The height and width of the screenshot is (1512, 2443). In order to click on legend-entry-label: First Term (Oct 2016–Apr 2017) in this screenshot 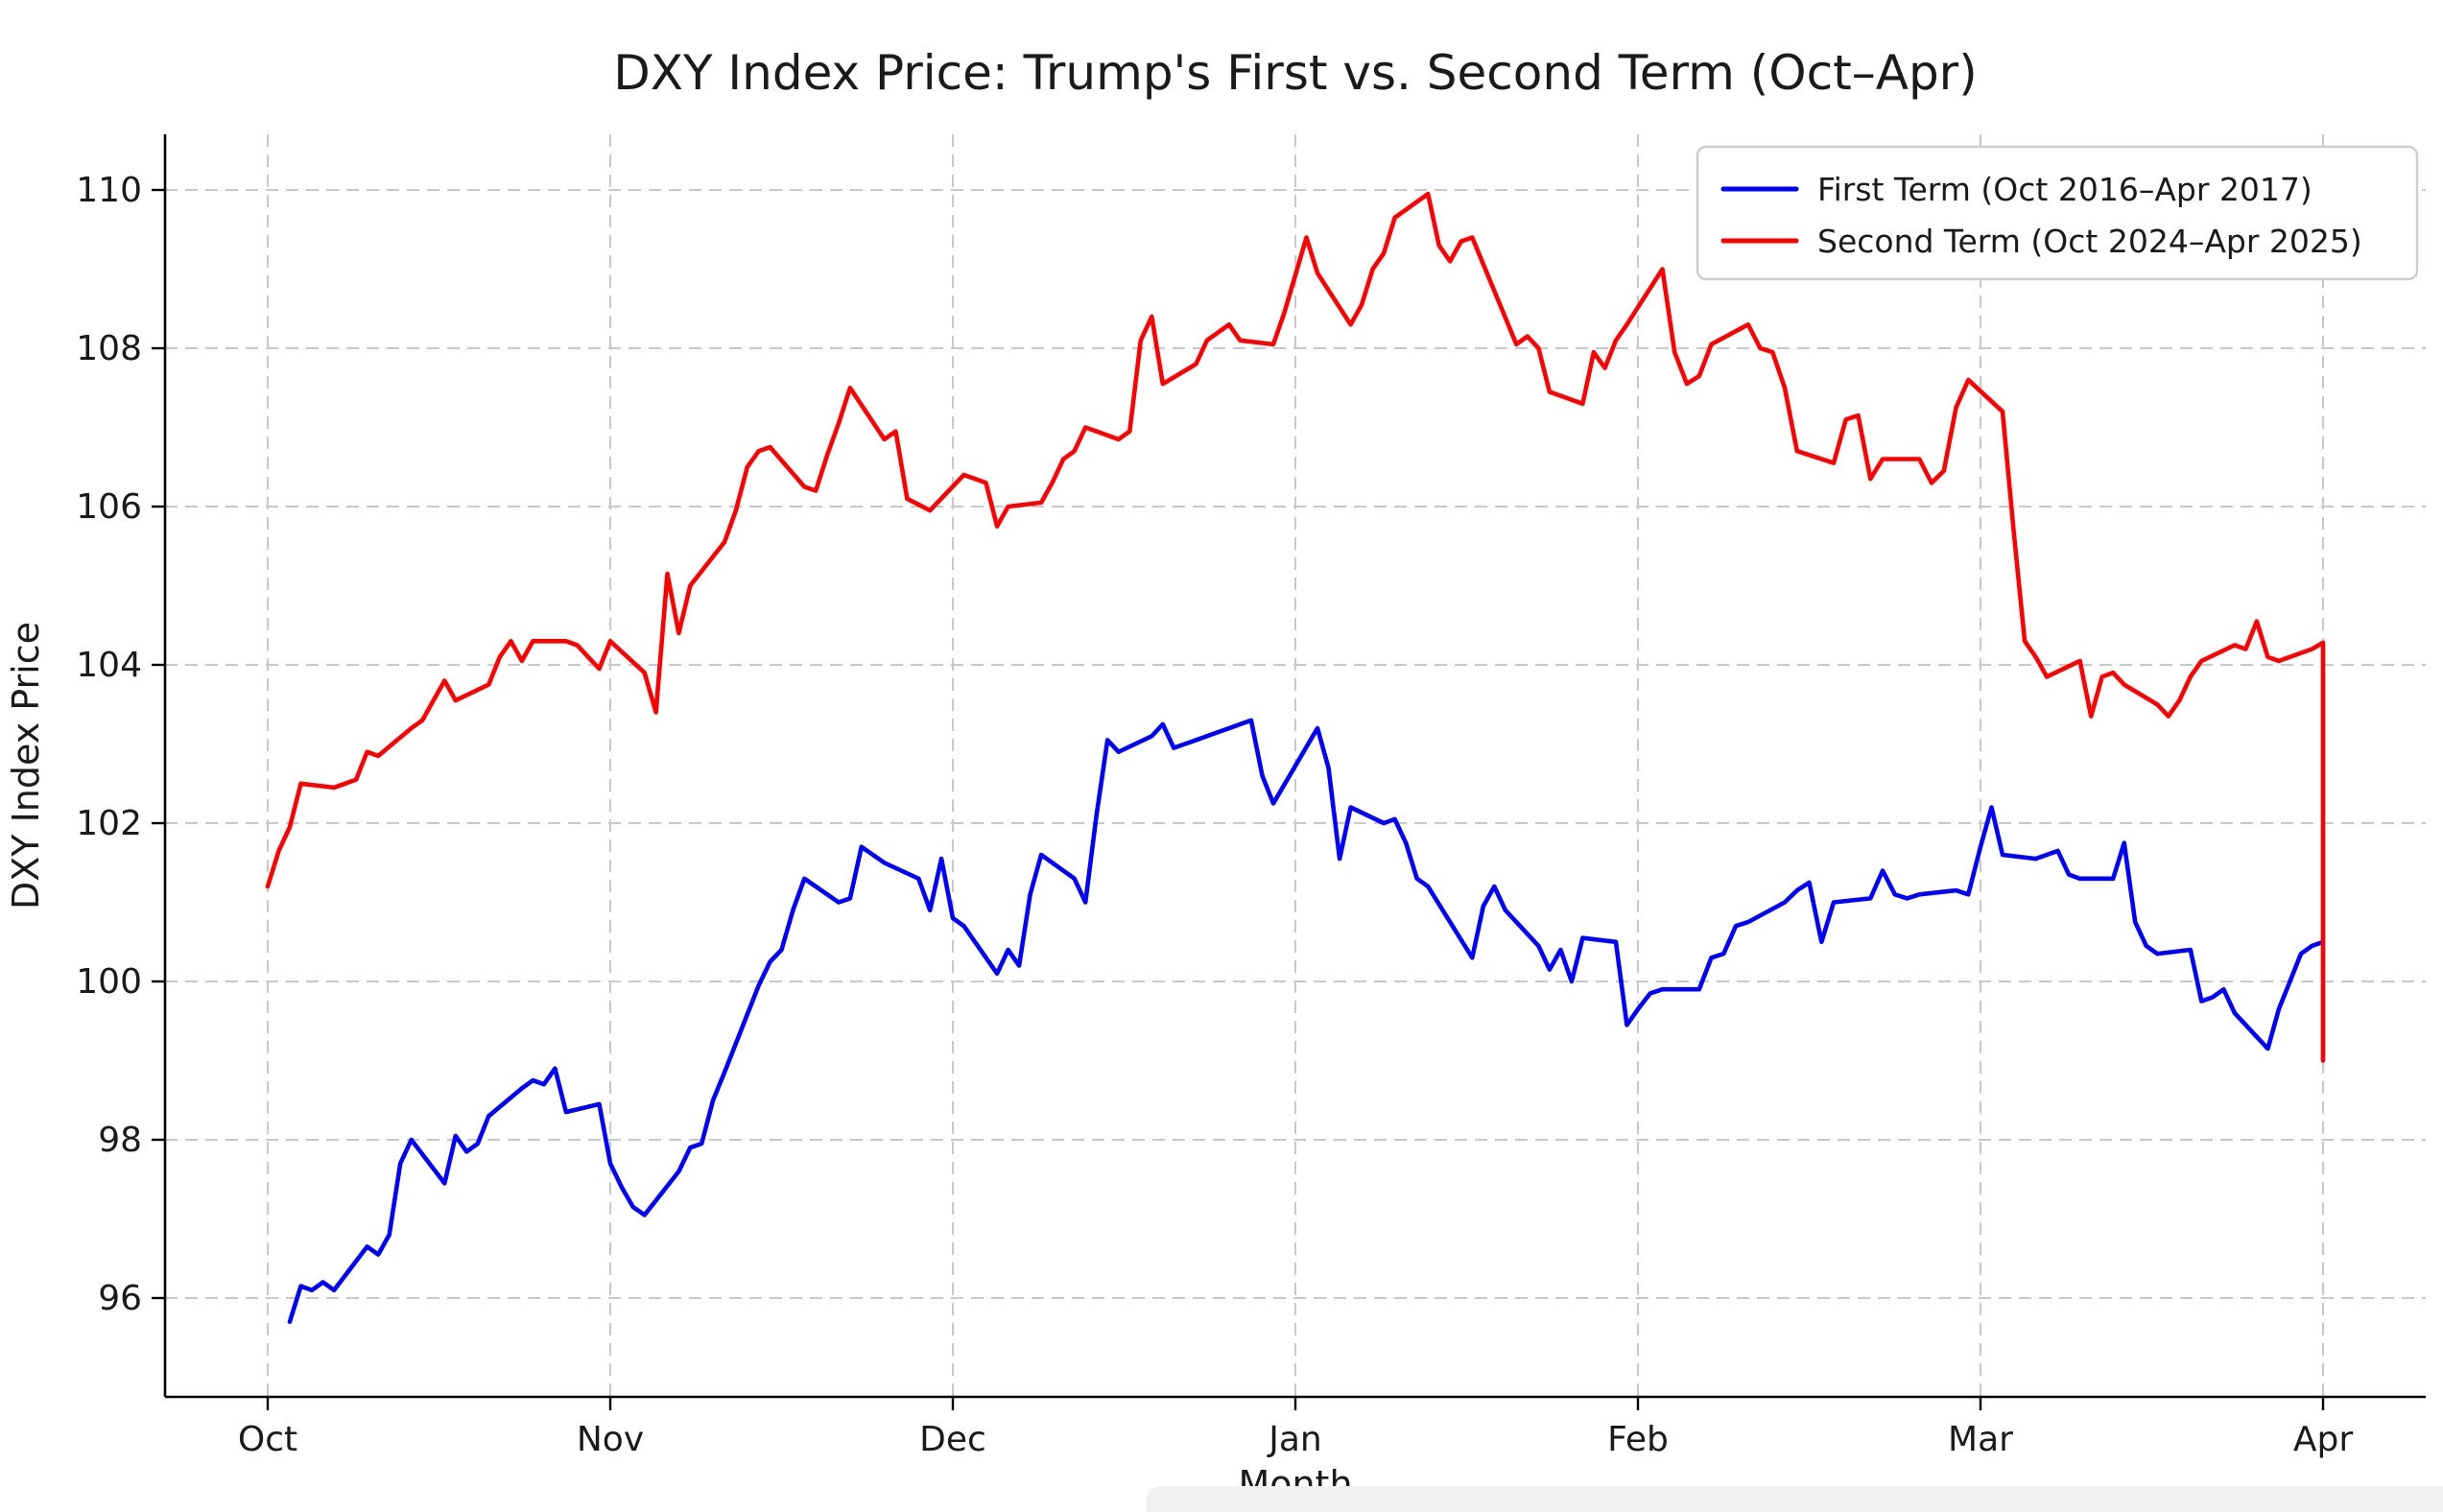, I will do `click(2065, 189)`.